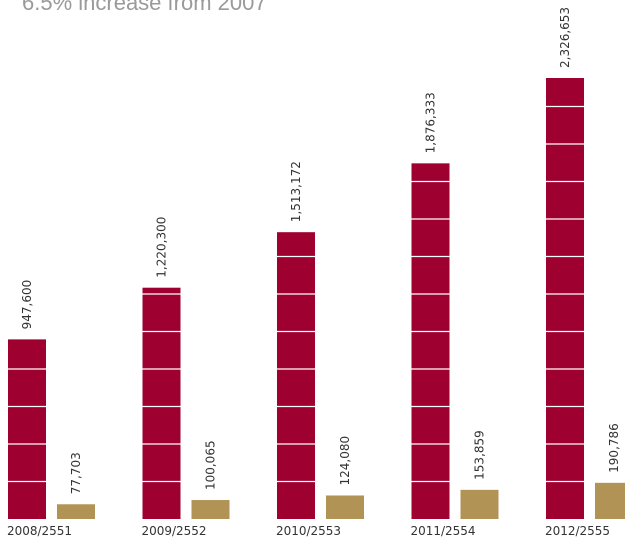 The height and width of the screenshot is (537, 625). What do you see at coordinates (345, 461) in the screenshot?
I see `data-label: 124,080` at bounding box center [345, 461].